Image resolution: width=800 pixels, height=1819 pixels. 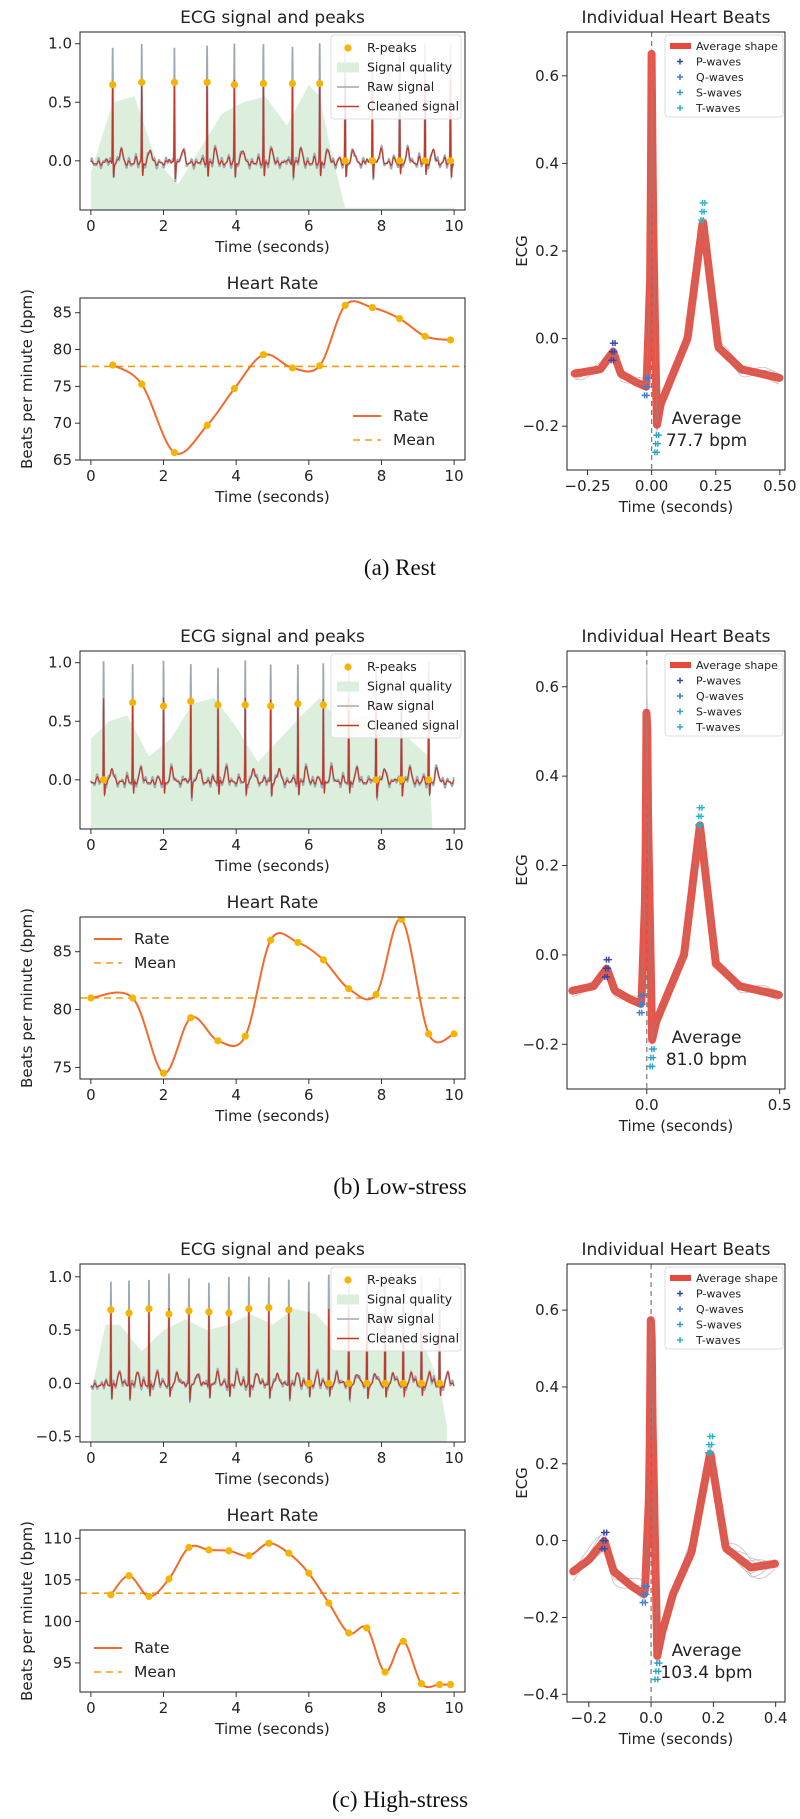 What do you see at coordinates (454, 1708) in the screenshot?
I see `x-tick-label: 10` at bounding box center [454, 1708].